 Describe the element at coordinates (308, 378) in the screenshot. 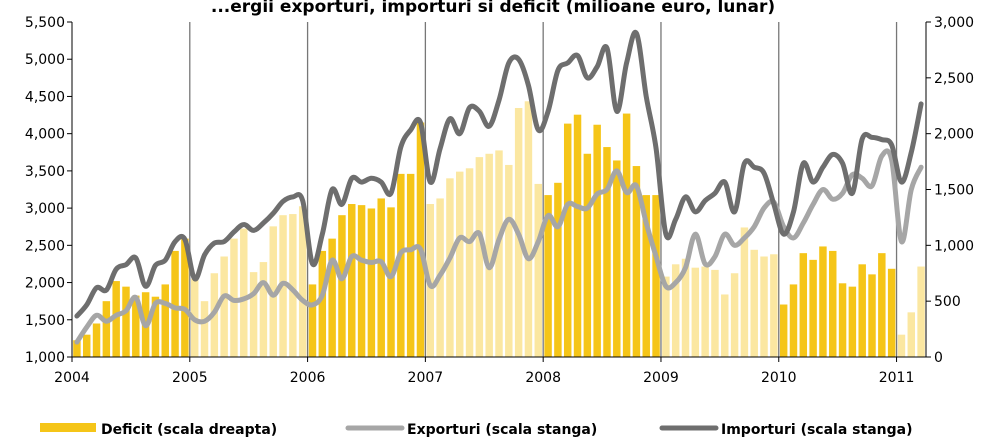

I see `x-tick-label: 2006` at that location.